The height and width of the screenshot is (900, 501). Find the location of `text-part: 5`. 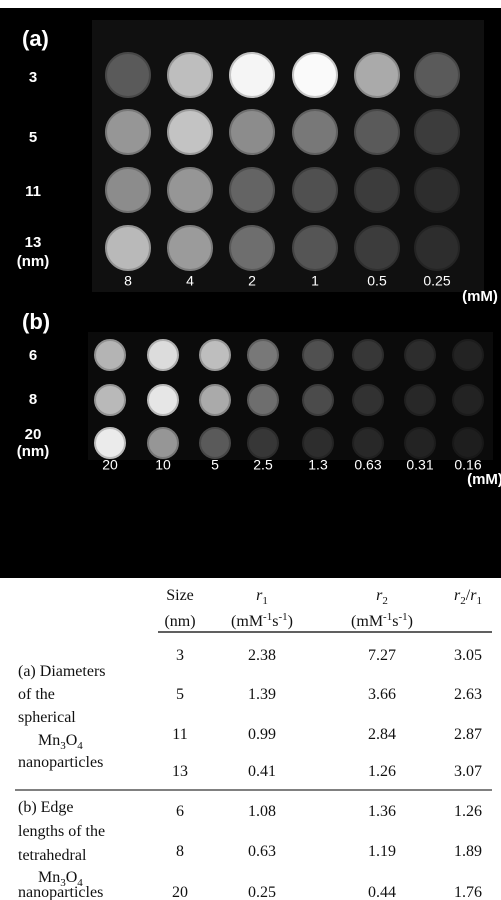

text-part: 5 is located at coordinates (180, 694).